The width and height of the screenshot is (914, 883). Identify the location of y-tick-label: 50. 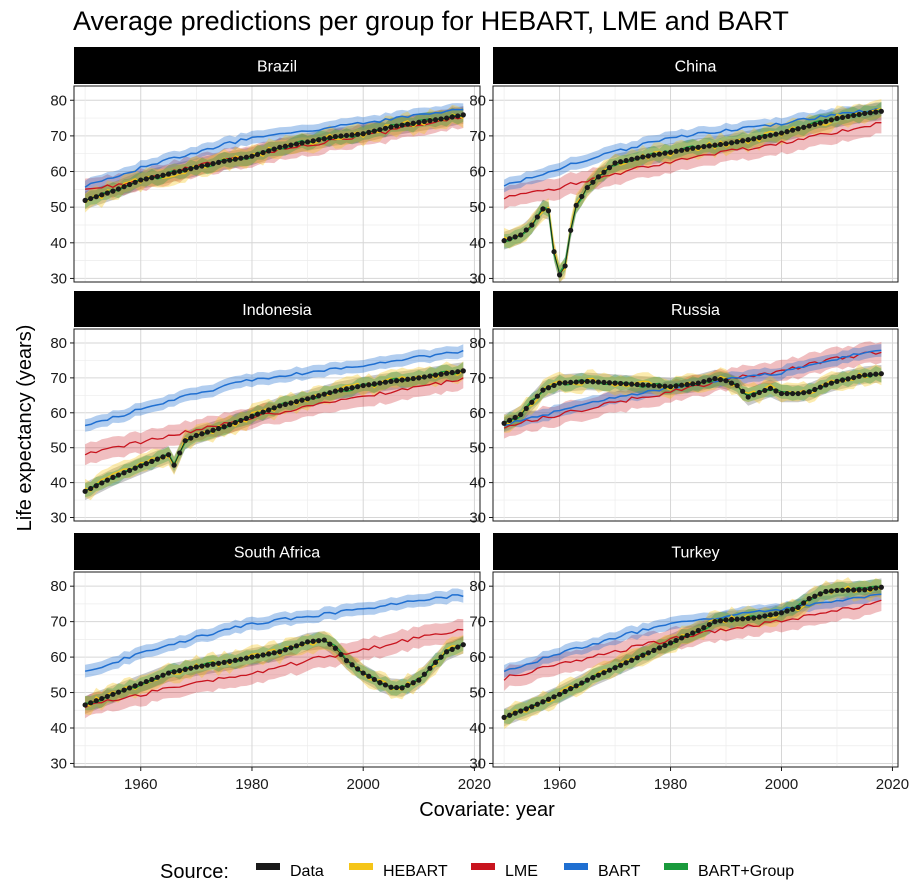
(477, 693).